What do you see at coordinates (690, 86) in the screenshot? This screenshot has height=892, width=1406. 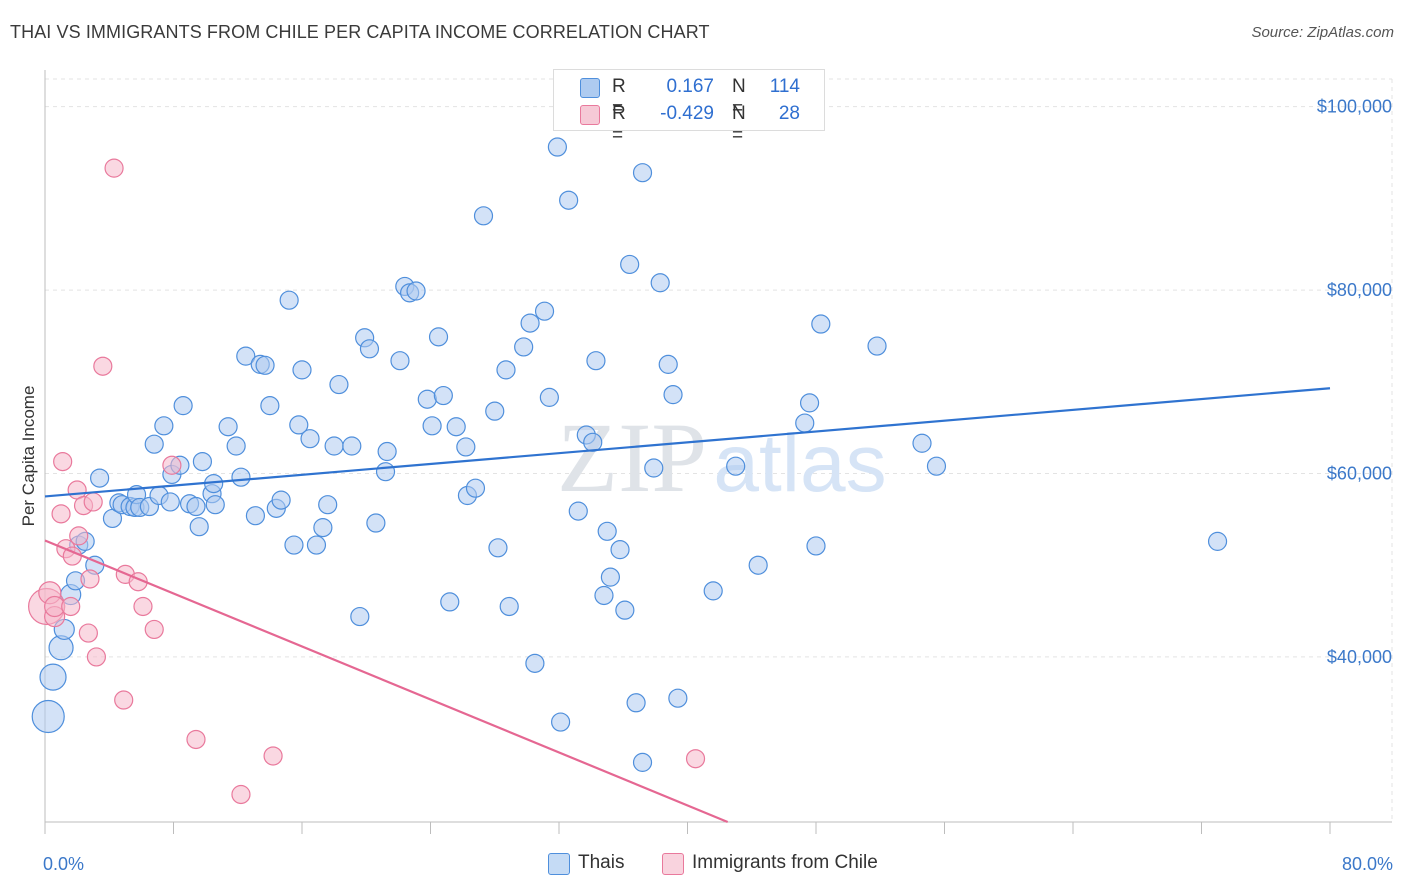 I see `legend-r-value: 0.167` at bounding box center [690, 86].